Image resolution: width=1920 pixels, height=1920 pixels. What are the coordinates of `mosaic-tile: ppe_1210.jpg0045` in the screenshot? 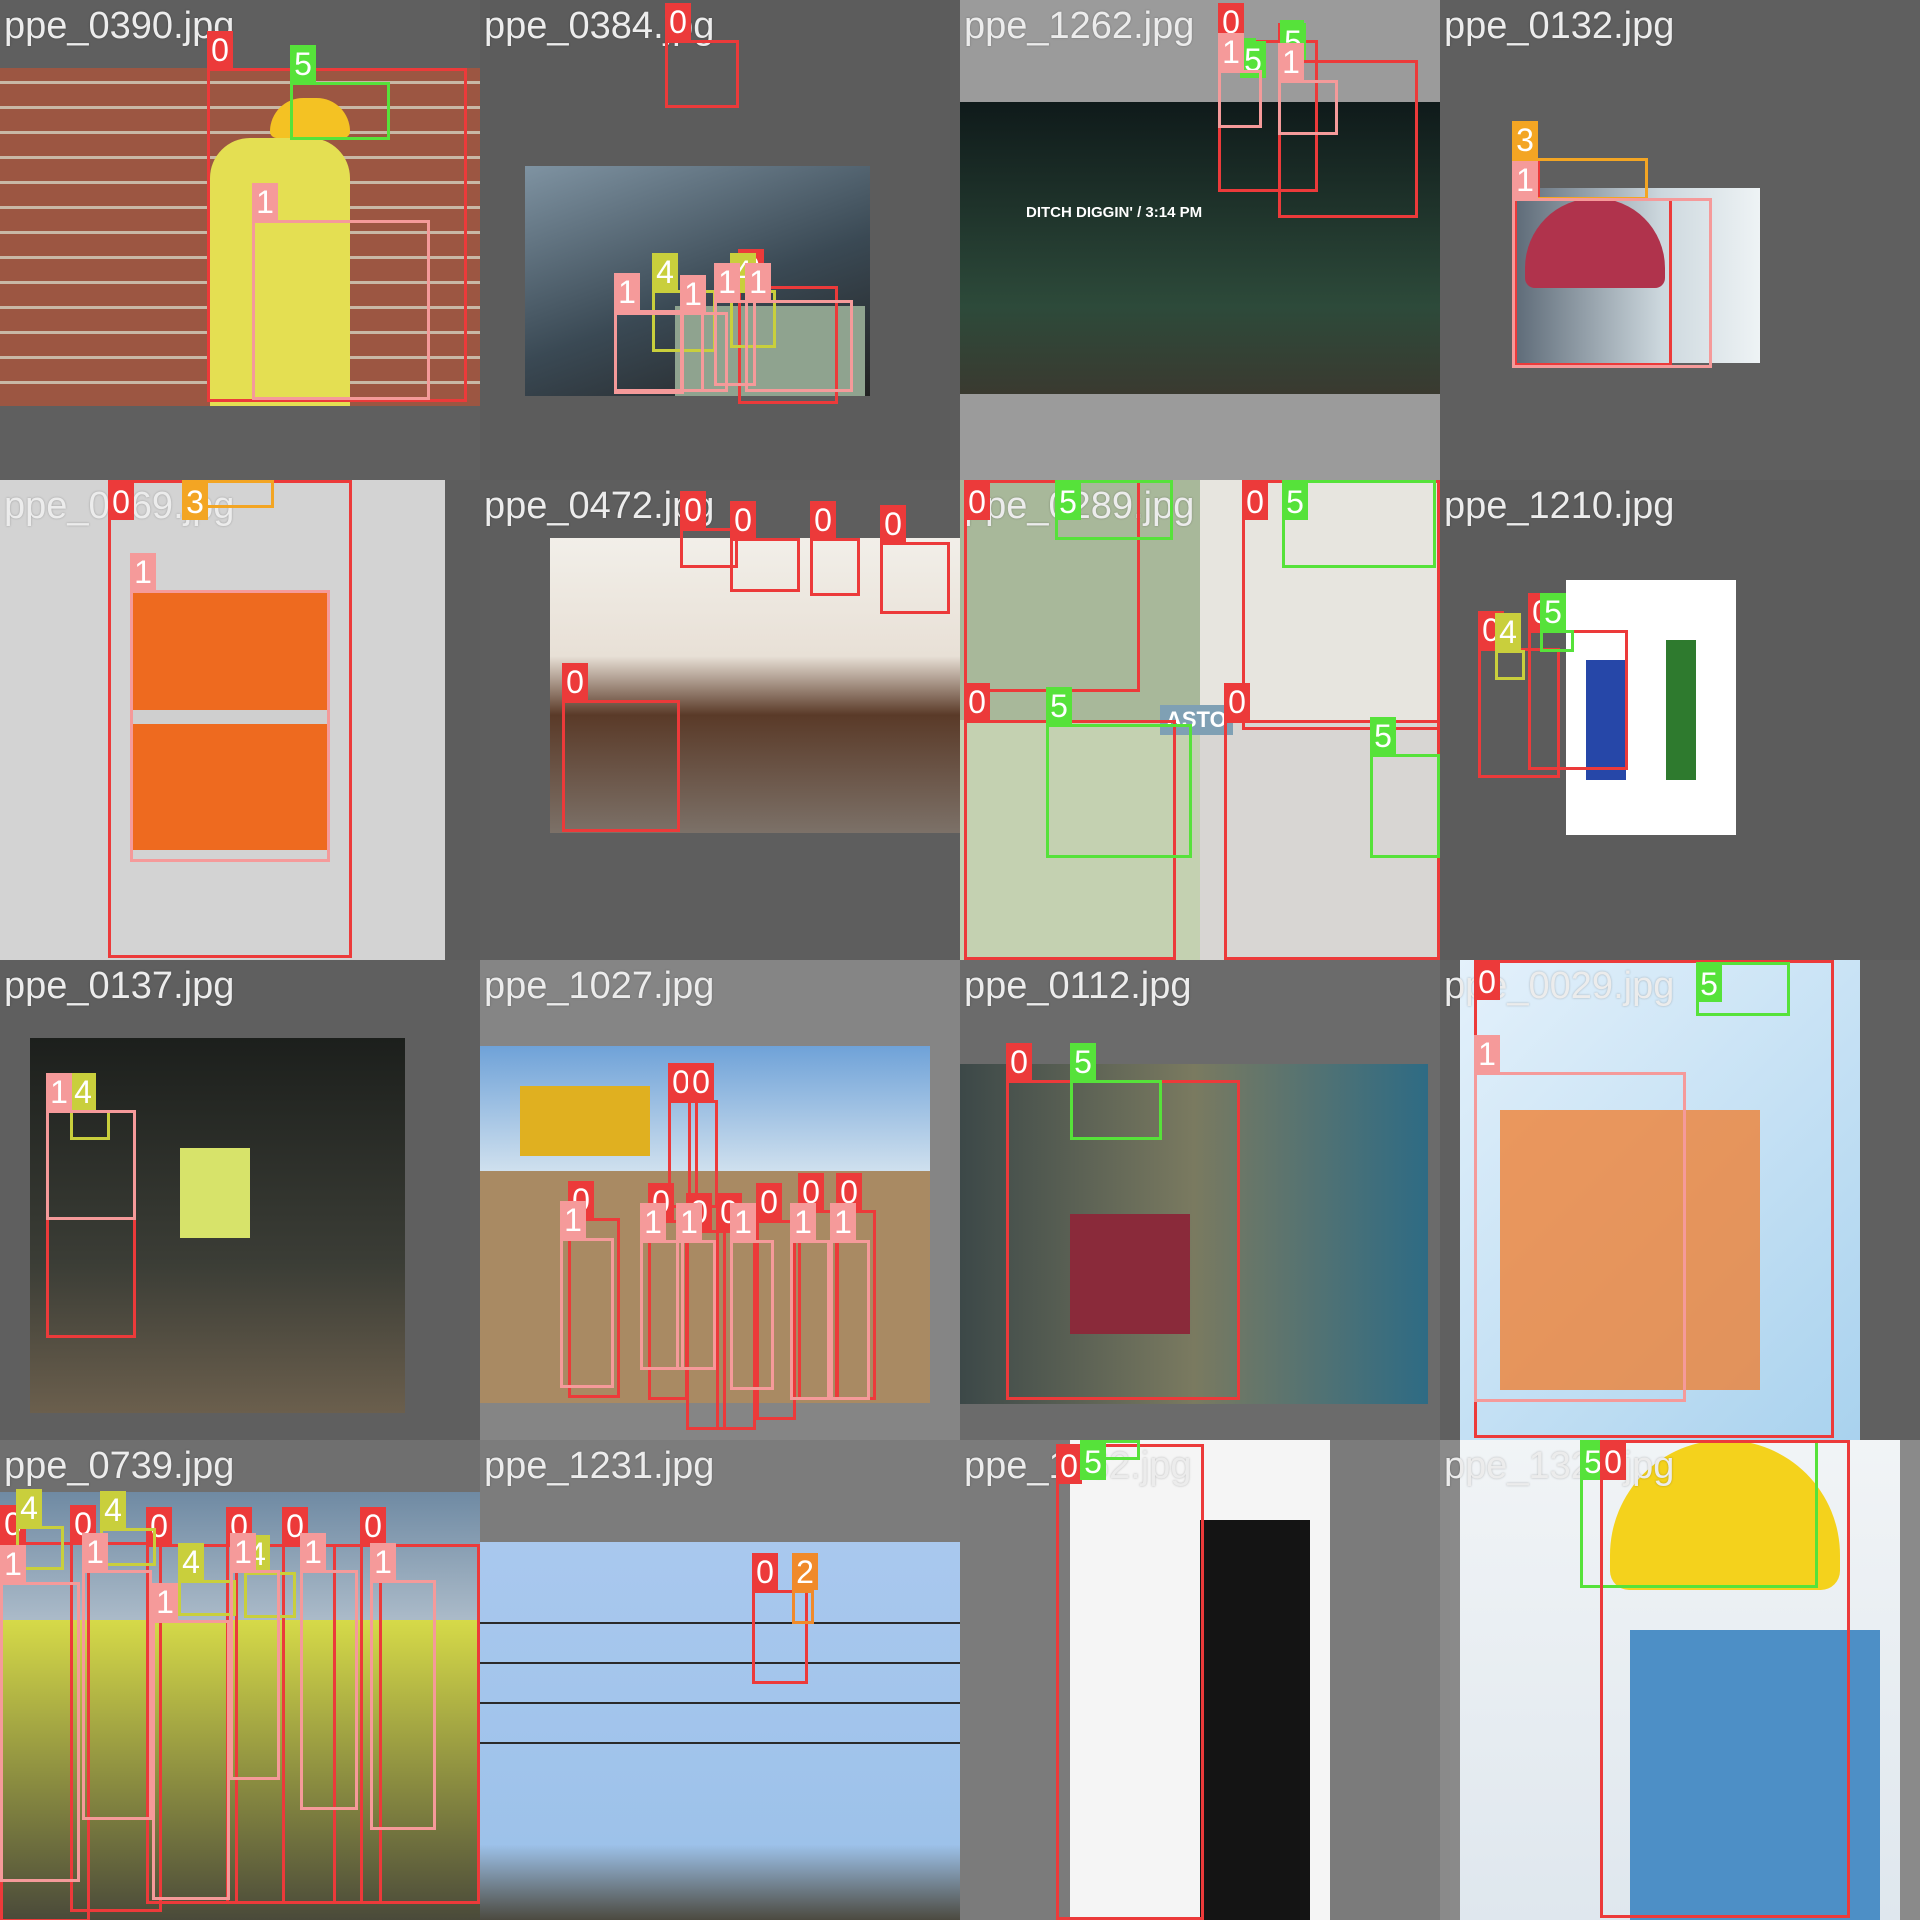 It's located at (1680, 720).